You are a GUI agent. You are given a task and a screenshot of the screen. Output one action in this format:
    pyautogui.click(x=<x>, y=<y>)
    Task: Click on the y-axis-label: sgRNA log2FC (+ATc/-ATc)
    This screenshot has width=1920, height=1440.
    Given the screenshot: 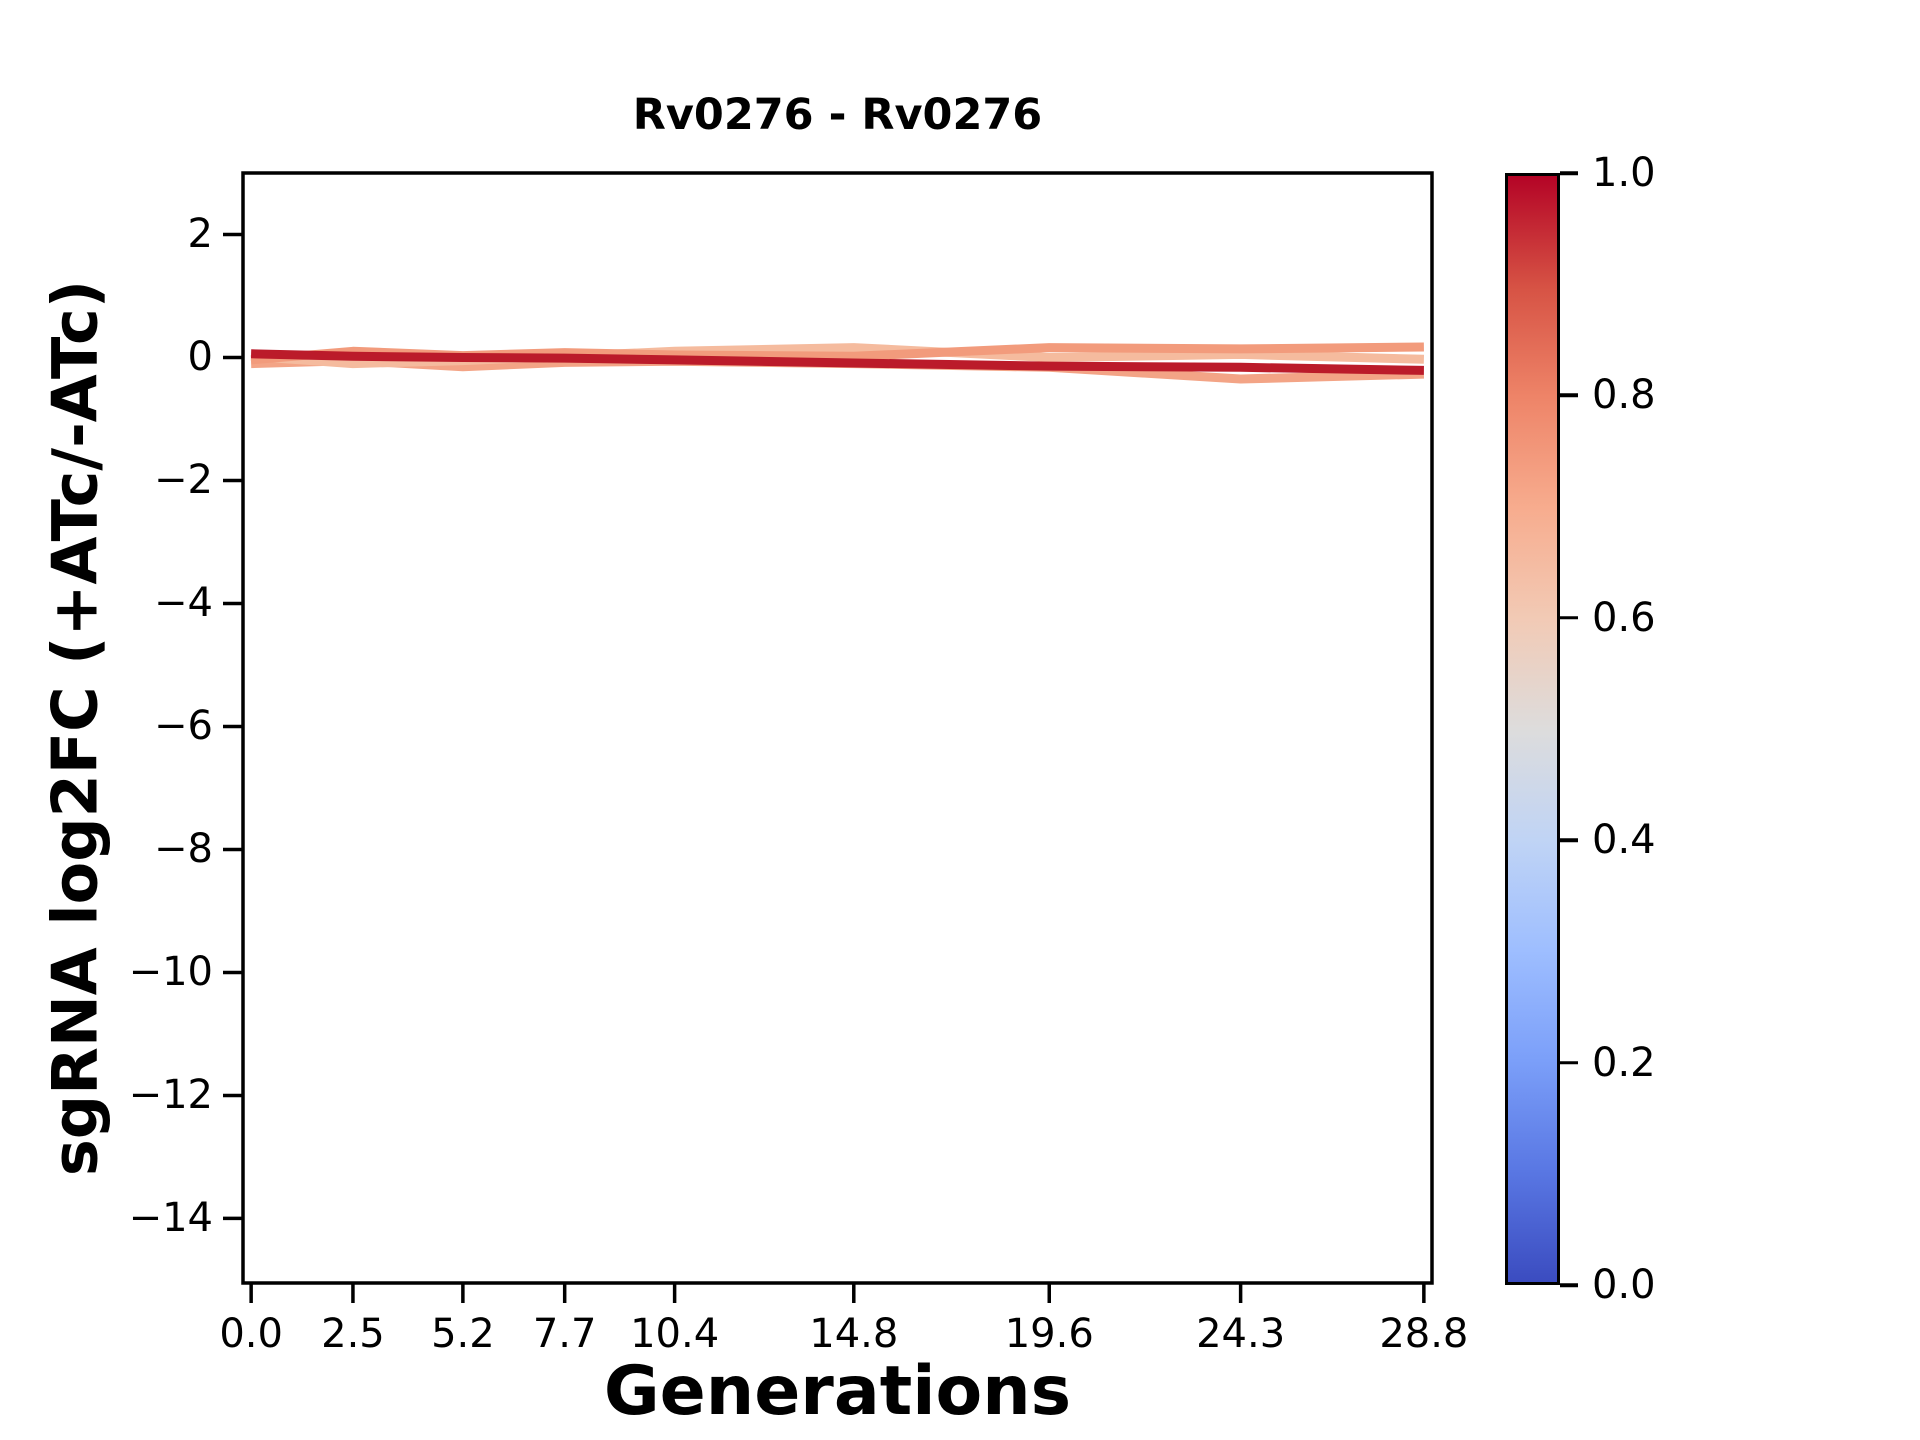 What is the action you would take?
    pyautogui.click(x=75, y=728)
    